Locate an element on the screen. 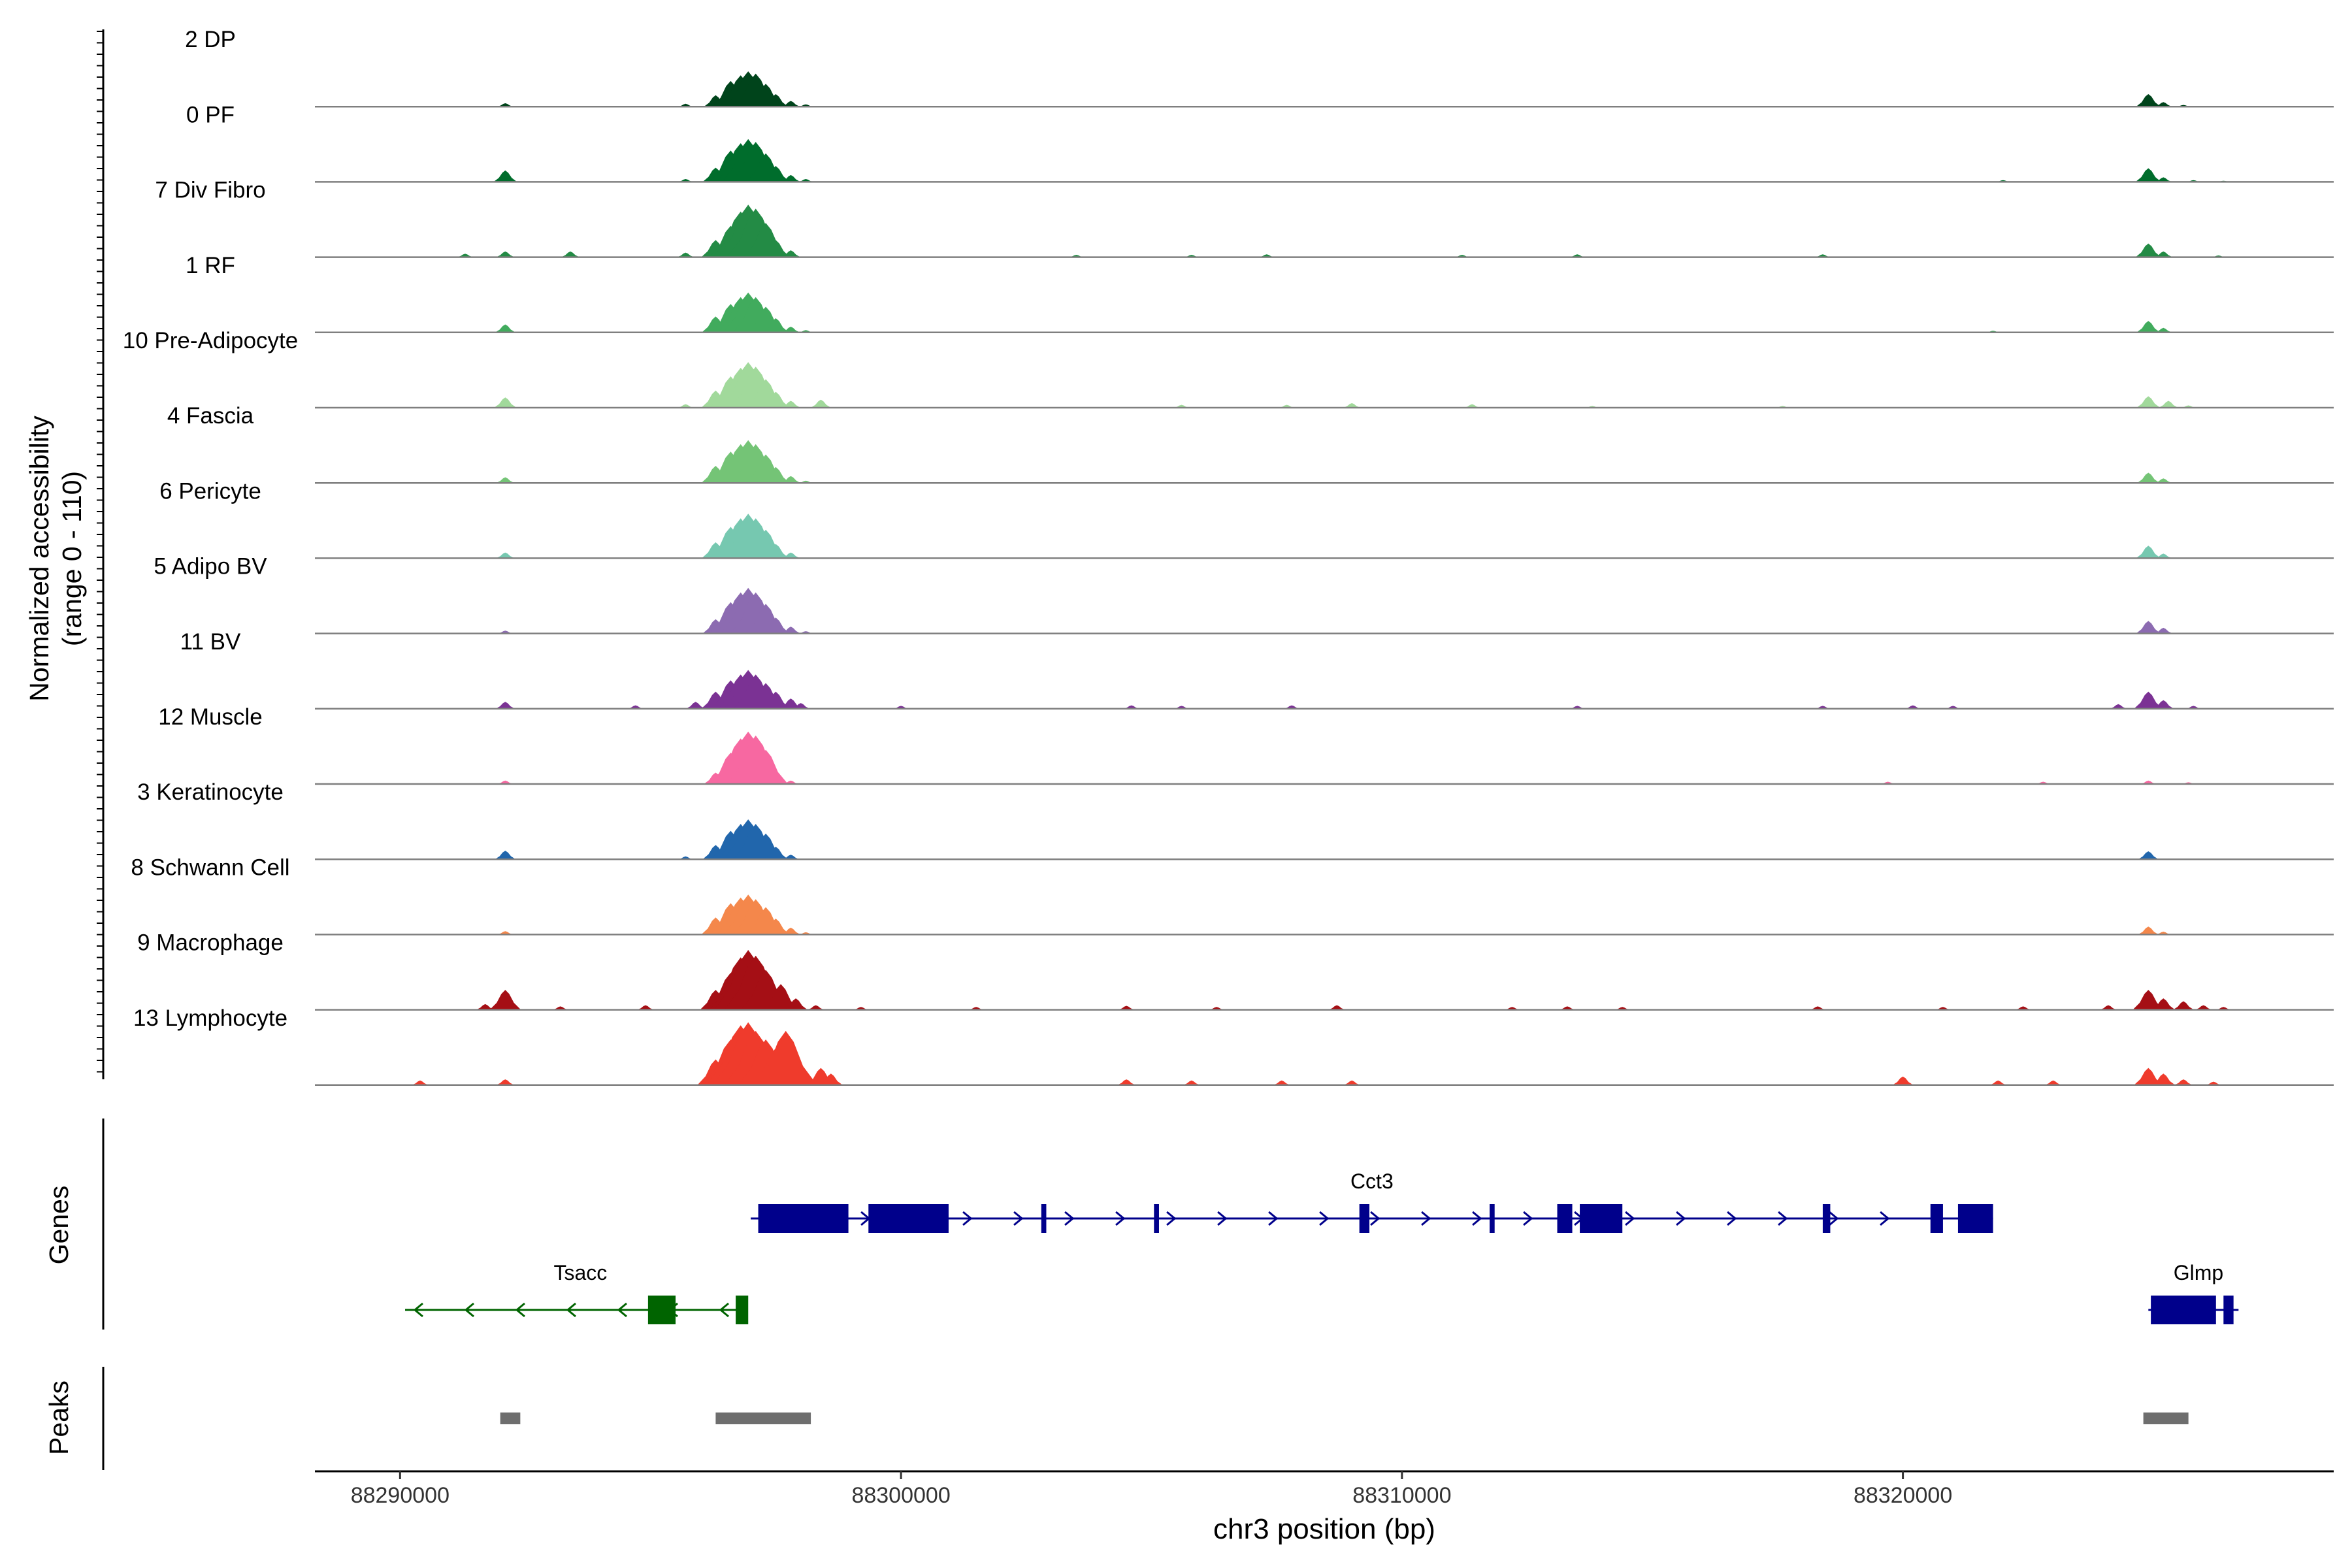 The height and width of the screenshot is (1568, 2352). gene-label-glmp: Glmp is located at coordinates (2198, 1272).